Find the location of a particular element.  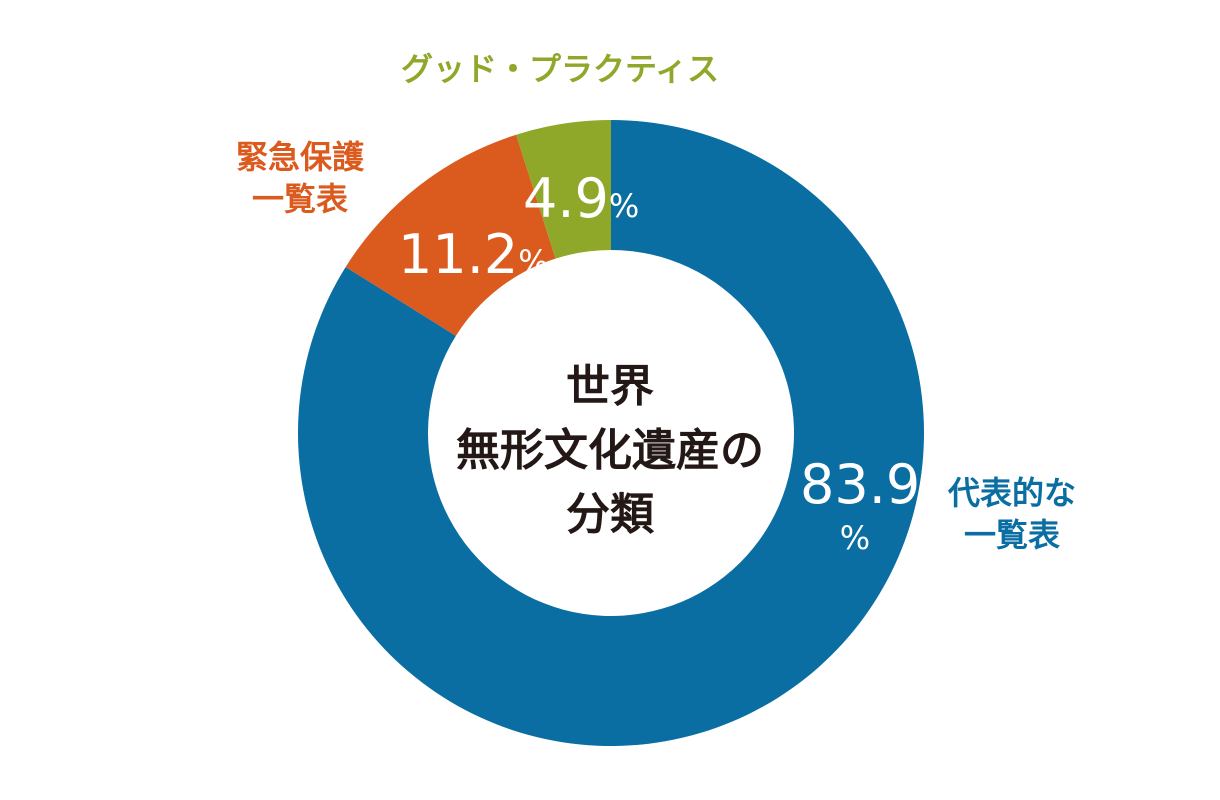

slice-good-practice is located at coordinates (563, 189).